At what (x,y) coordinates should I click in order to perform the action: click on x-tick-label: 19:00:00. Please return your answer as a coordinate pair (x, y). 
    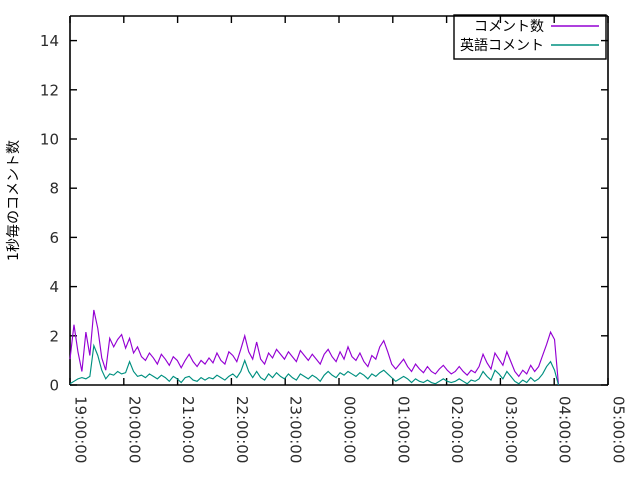
    Looking at the image, I should click on (81, 429).